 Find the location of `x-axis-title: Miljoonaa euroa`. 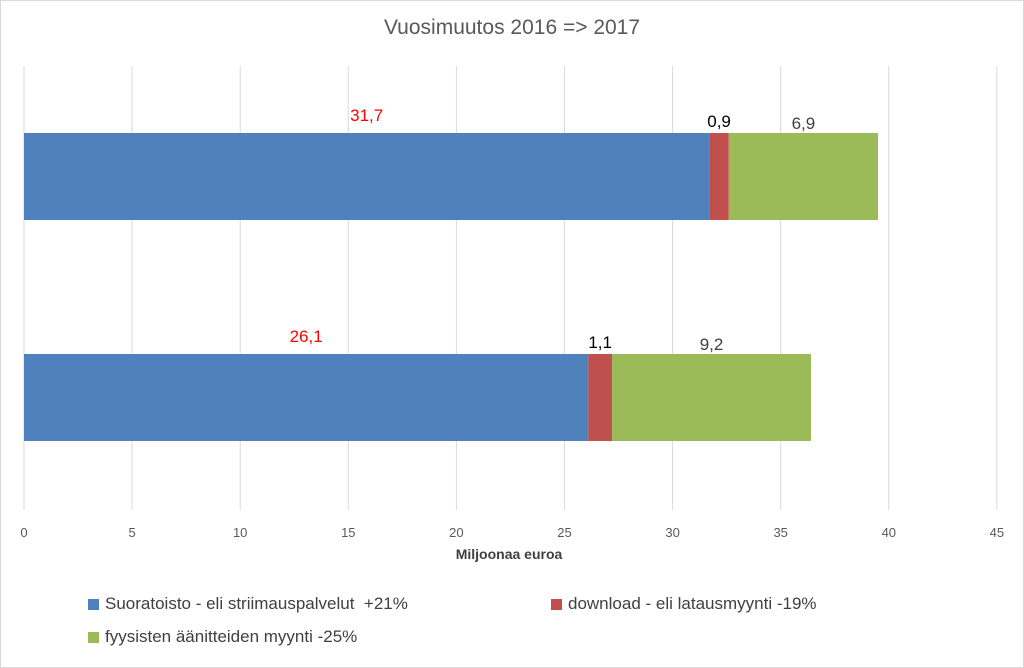

x-axis-title: Miljoonaa euroa is located at coordinates (509, 554).